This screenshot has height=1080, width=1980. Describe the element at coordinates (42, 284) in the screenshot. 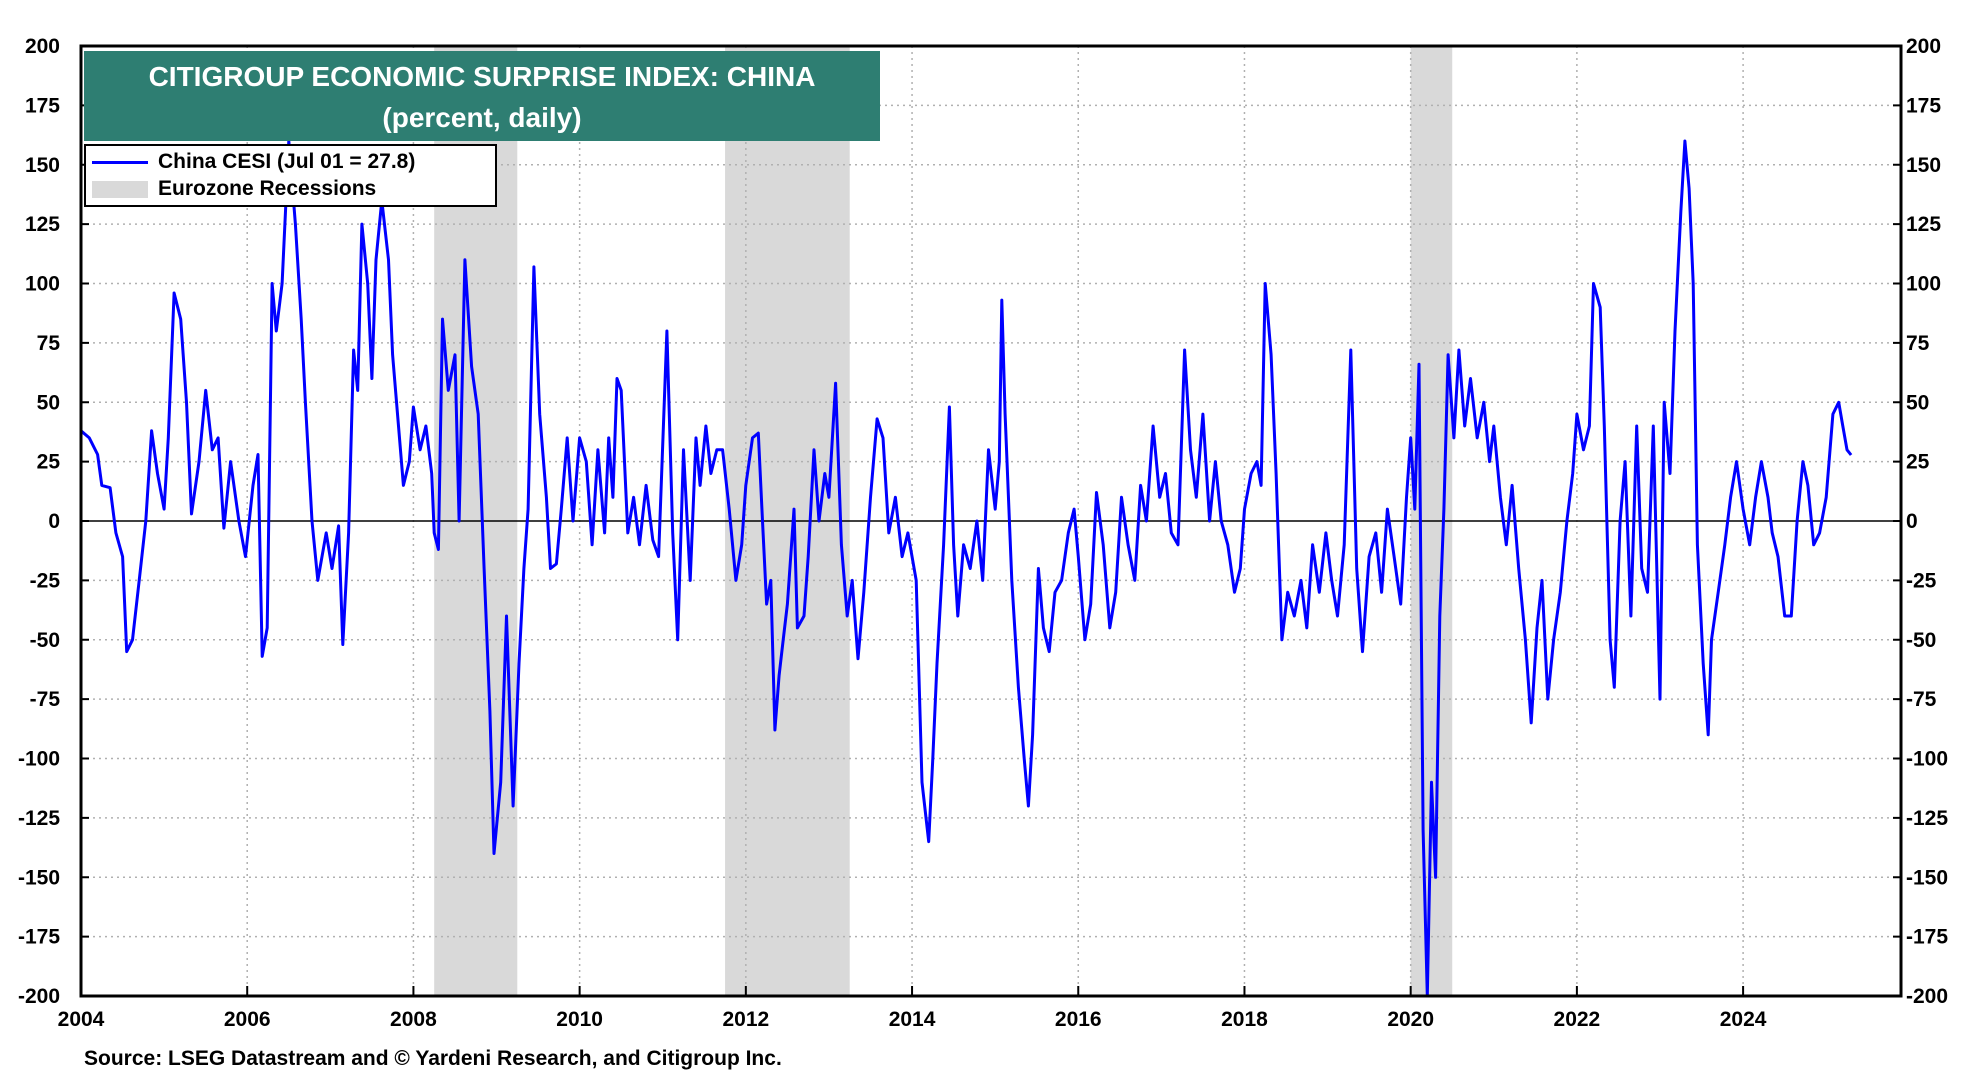

I see `y-tick-label-left: 100` at that location.